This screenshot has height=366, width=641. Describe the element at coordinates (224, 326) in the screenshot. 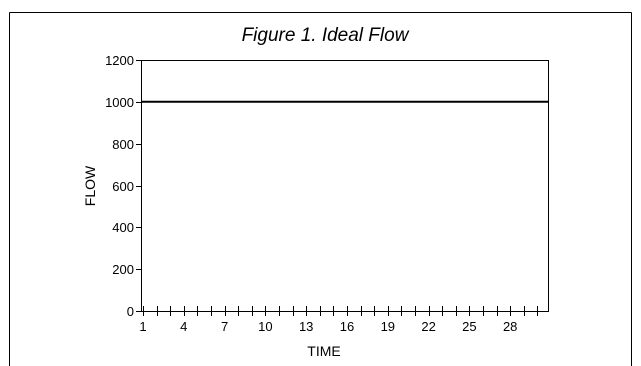

I see `x-tick-label: 7` at that location.